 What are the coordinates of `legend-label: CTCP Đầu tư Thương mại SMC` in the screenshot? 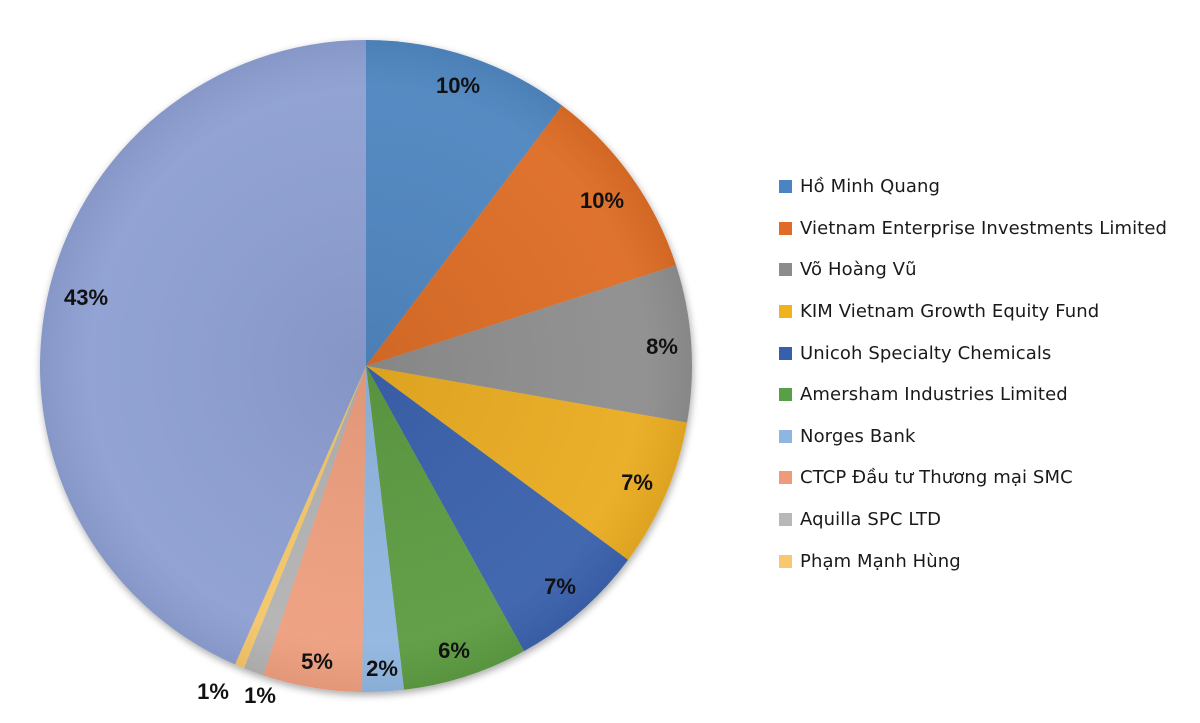 It's located at (936, 478).